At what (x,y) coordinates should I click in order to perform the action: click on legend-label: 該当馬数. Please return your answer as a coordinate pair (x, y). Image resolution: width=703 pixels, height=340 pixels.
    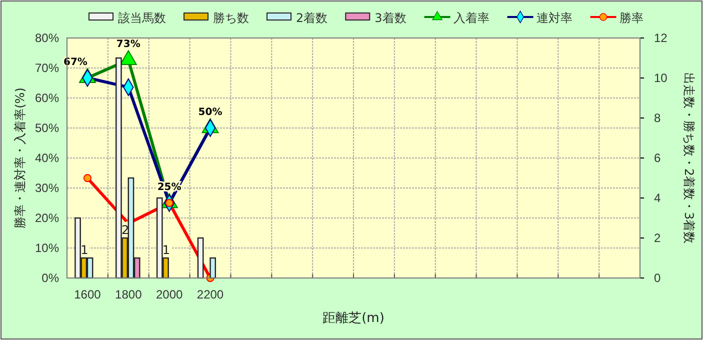
    Looking at the image, I should click on (142, 18).